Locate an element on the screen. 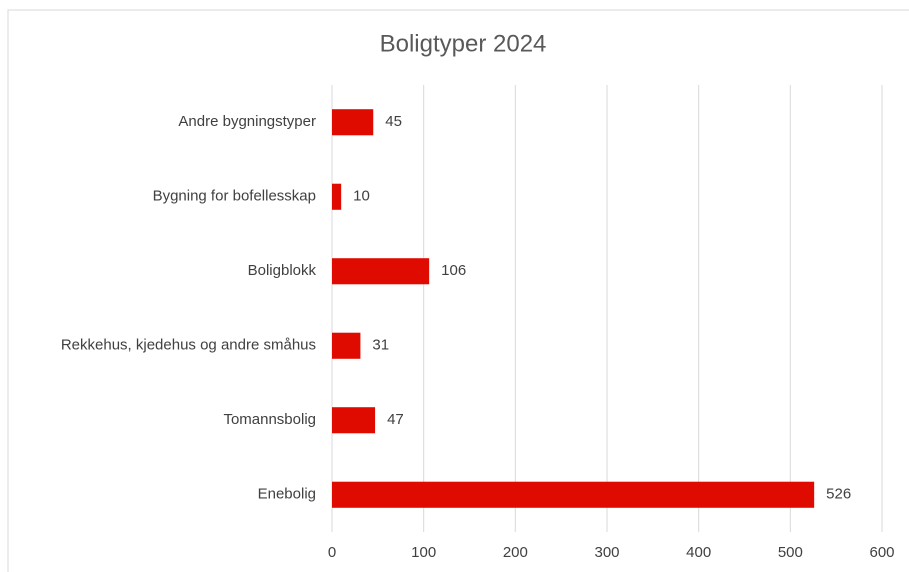  y-tick-label: Enebolig is located at coordinates (287, 494).